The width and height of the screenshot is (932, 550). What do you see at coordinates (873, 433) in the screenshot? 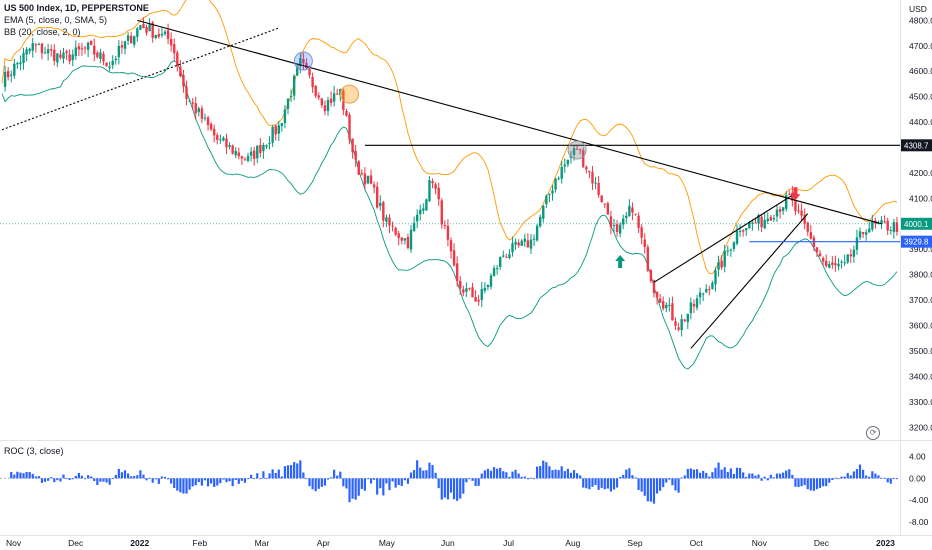
I see `alert-clock-icon: ⟳` at bounding box center [873, 433].